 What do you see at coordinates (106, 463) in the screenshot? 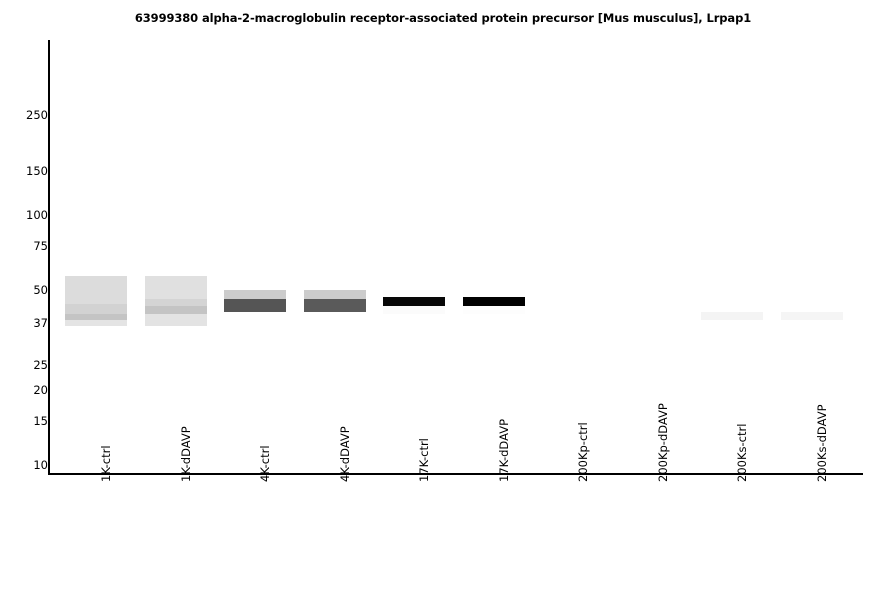
I see `x-axis-tick-label: 1K-ctrl` at bounding box center [106, 463].